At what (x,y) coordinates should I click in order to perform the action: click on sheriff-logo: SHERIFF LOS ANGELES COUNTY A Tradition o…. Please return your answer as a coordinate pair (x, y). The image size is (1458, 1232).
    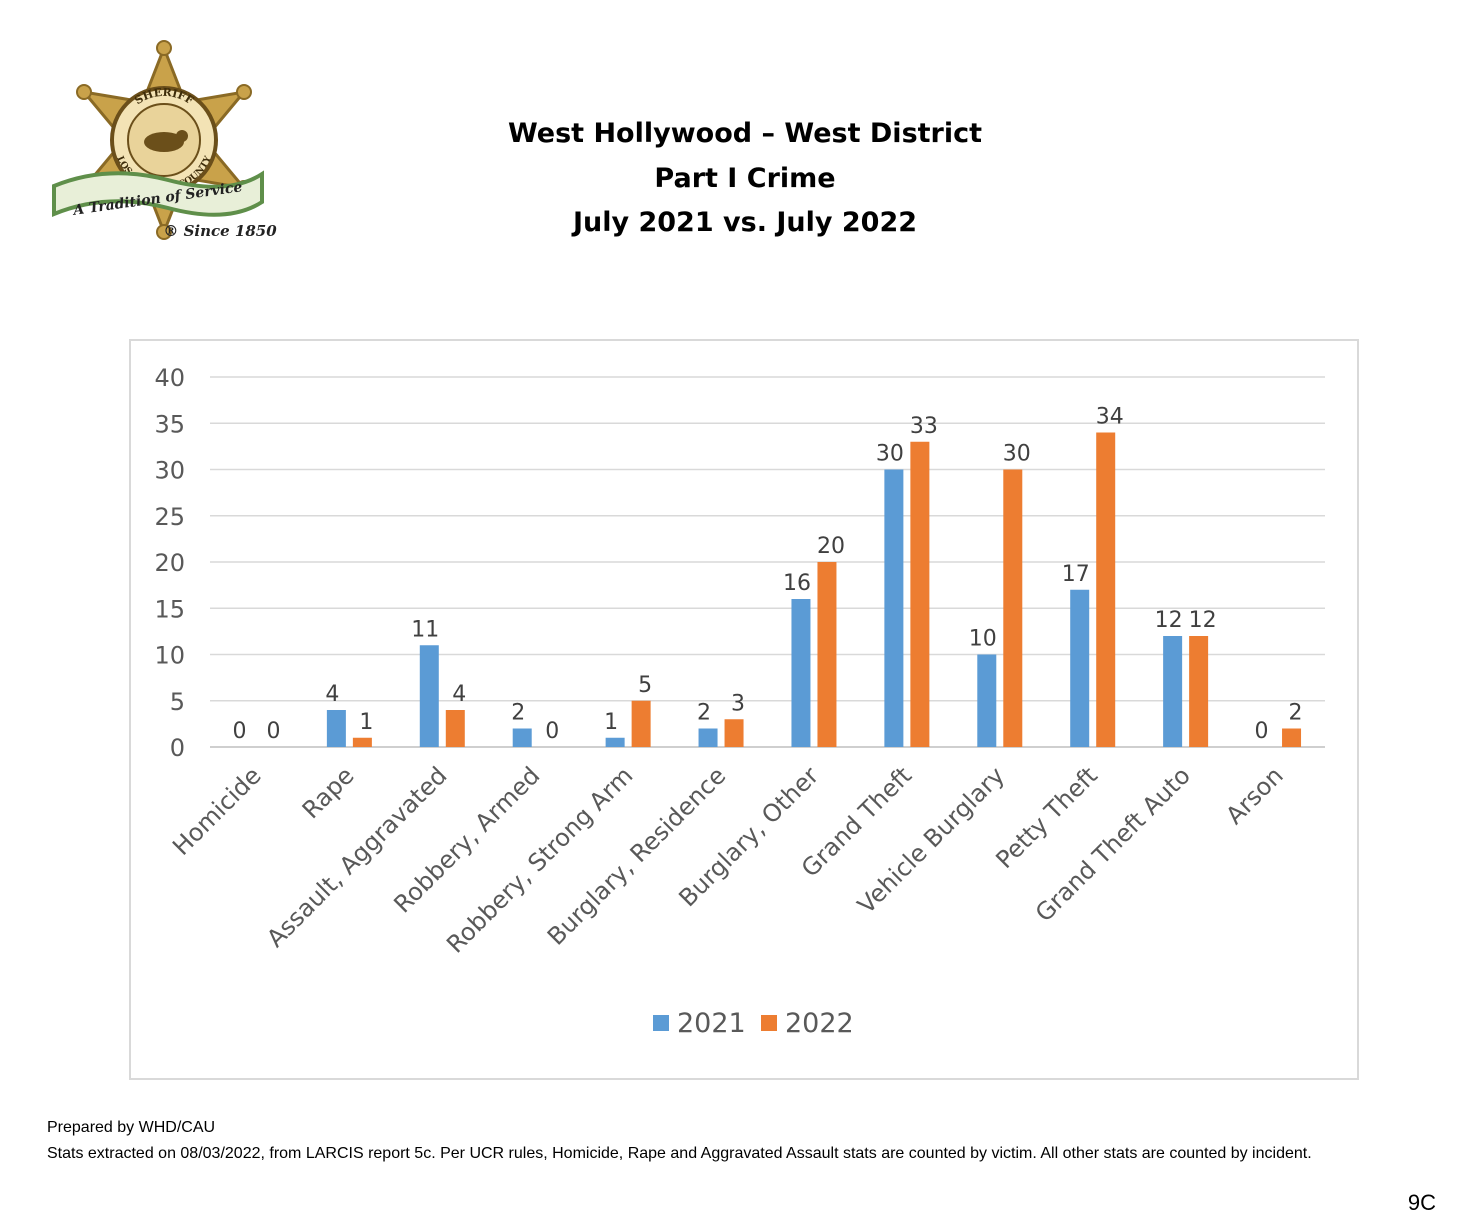
    Looking at the image, I should click on (164, 140).